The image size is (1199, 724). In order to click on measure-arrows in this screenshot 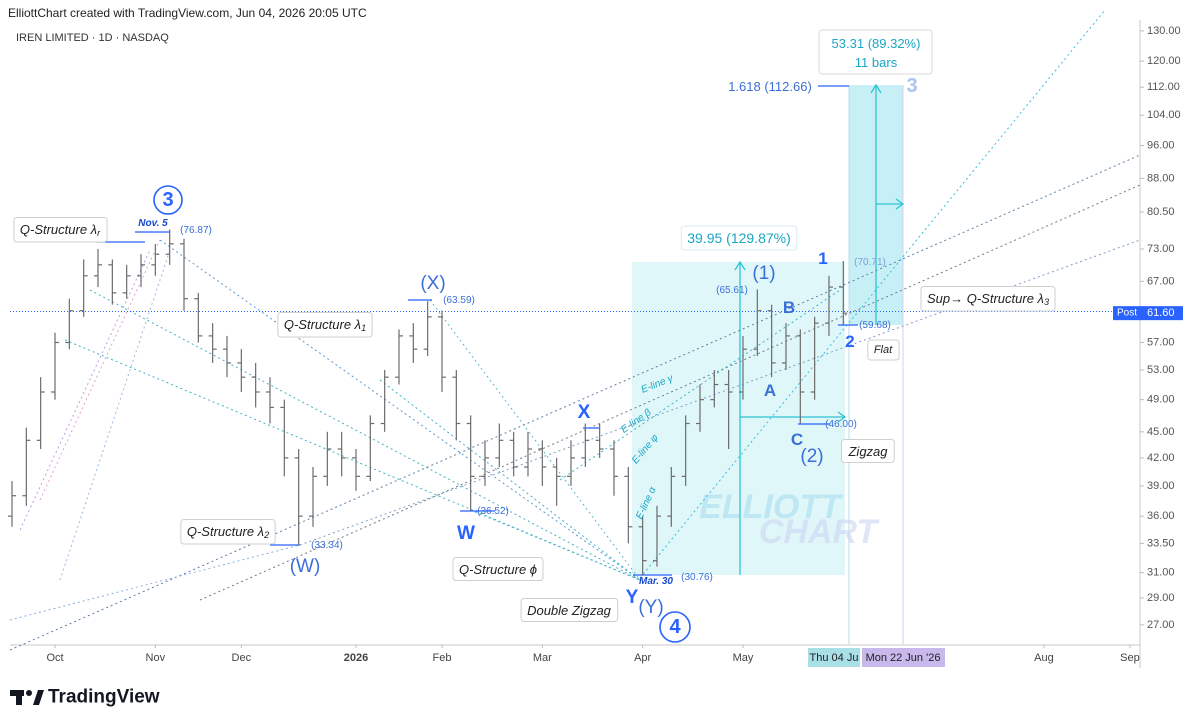, I will do `click(819, 329)`.